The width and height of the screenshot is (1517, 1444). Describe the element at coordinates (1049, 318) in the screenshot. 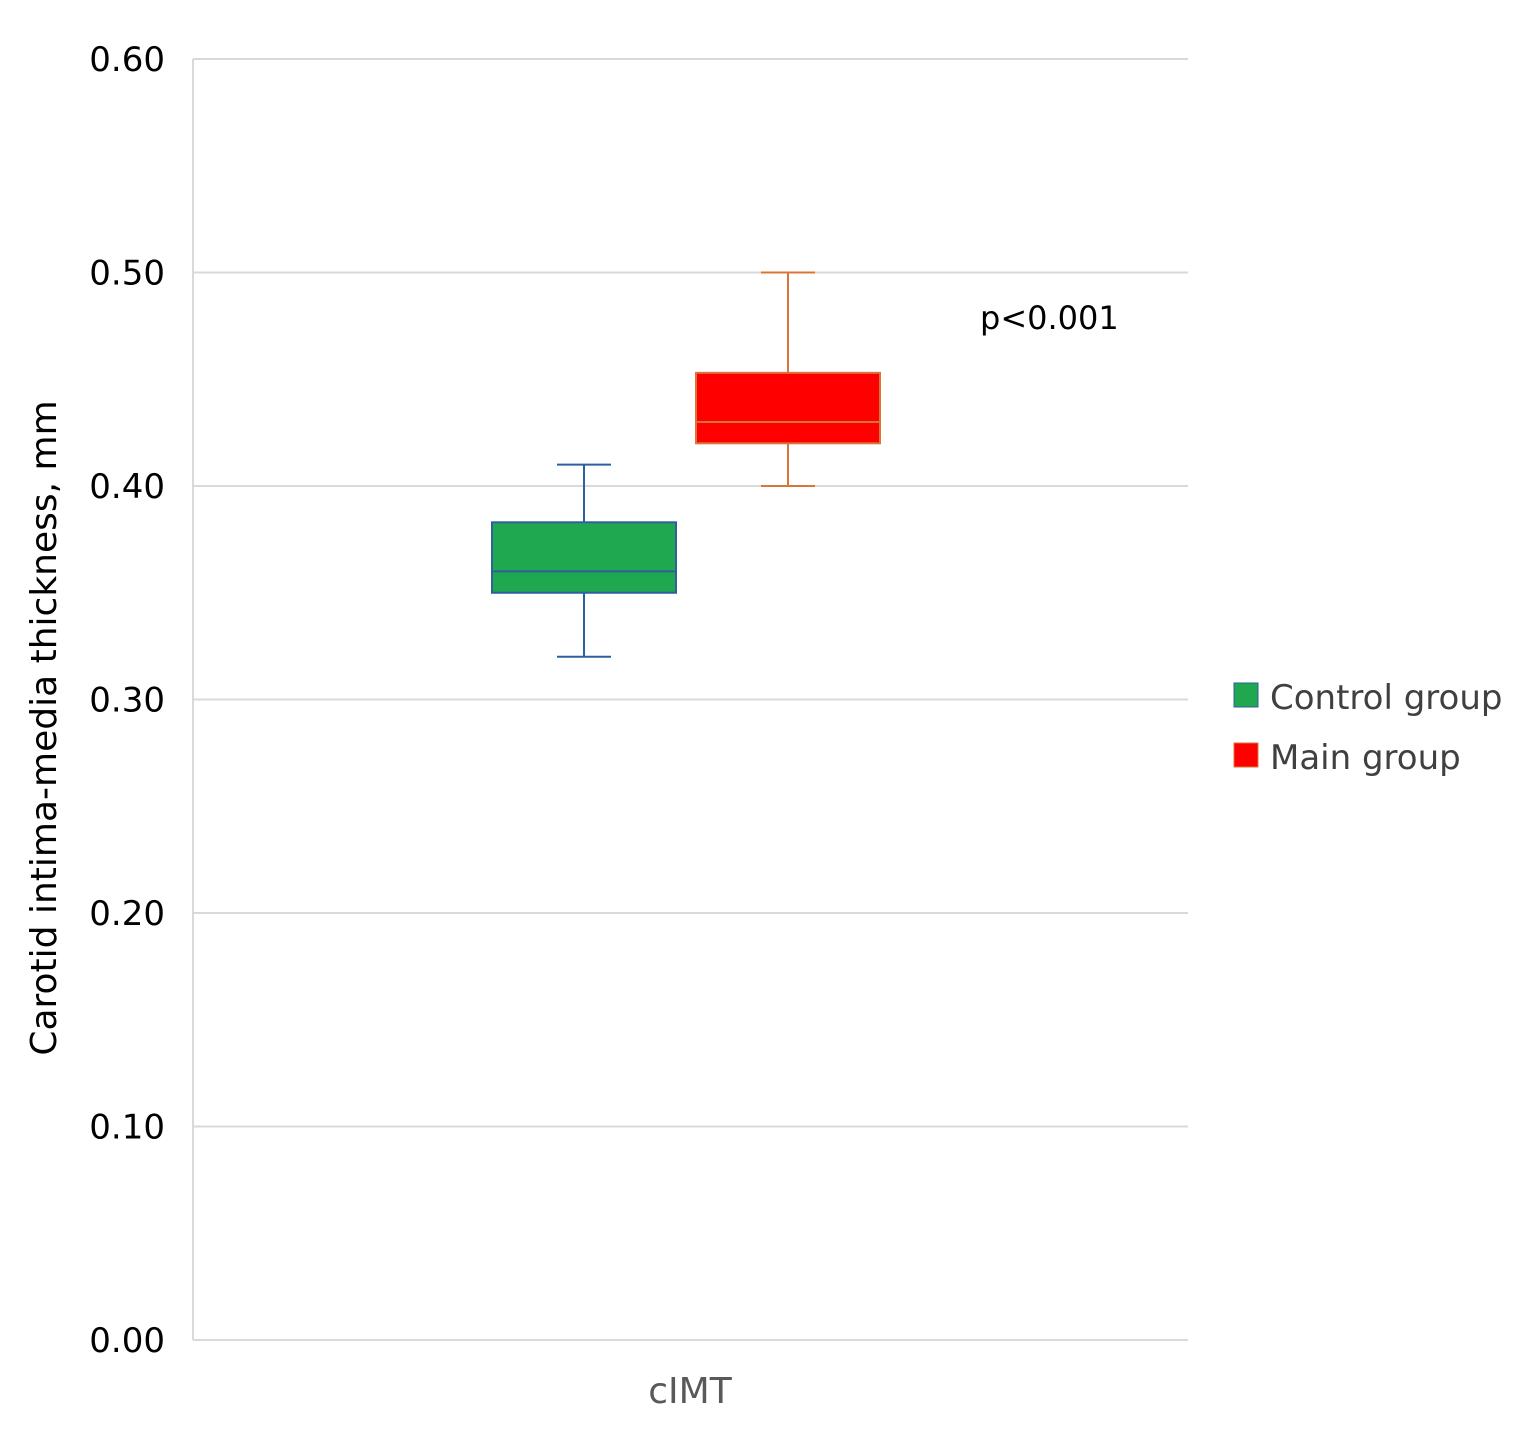

I see `p-value-annotation: p<0.001` at that location.